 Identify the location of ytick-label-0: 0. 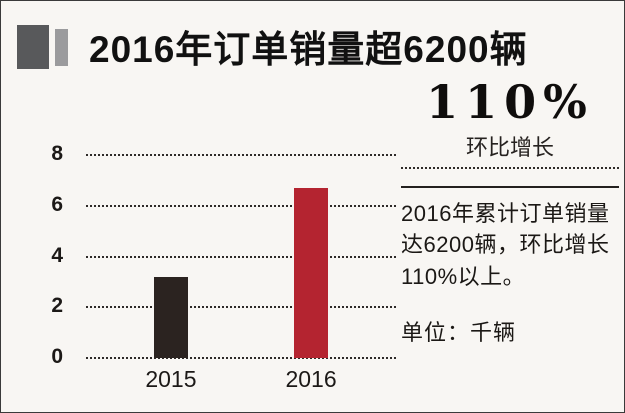
(57, 356).